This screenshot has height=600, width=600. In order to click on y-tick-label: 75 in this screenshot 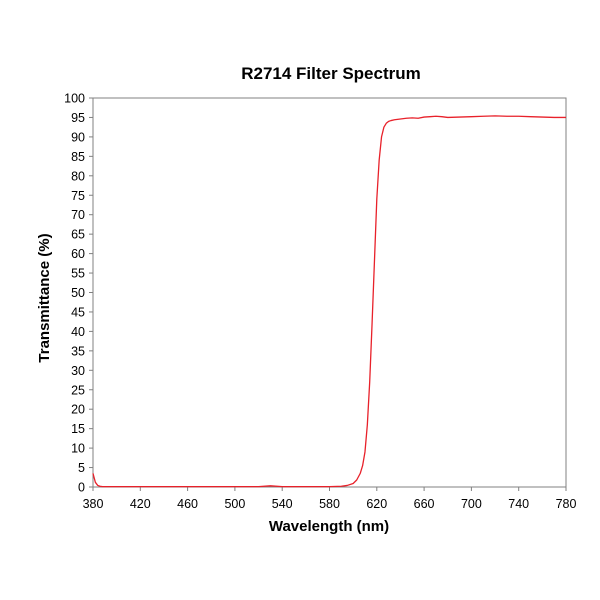, I will do `click(78, 196)`.